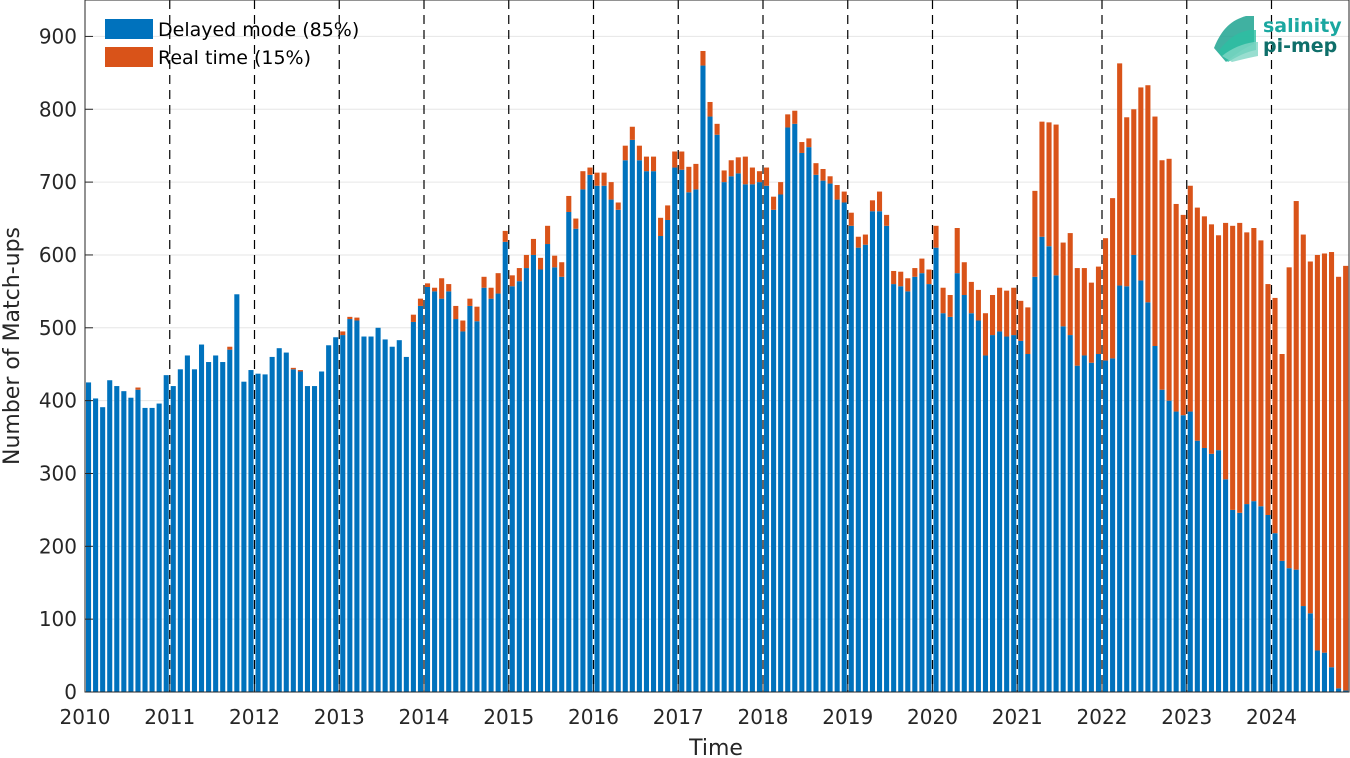 Image resolution: width=1350 pixels, height=758 pixels. I want to click on legend-swatch-realtime, so click(129, 57).